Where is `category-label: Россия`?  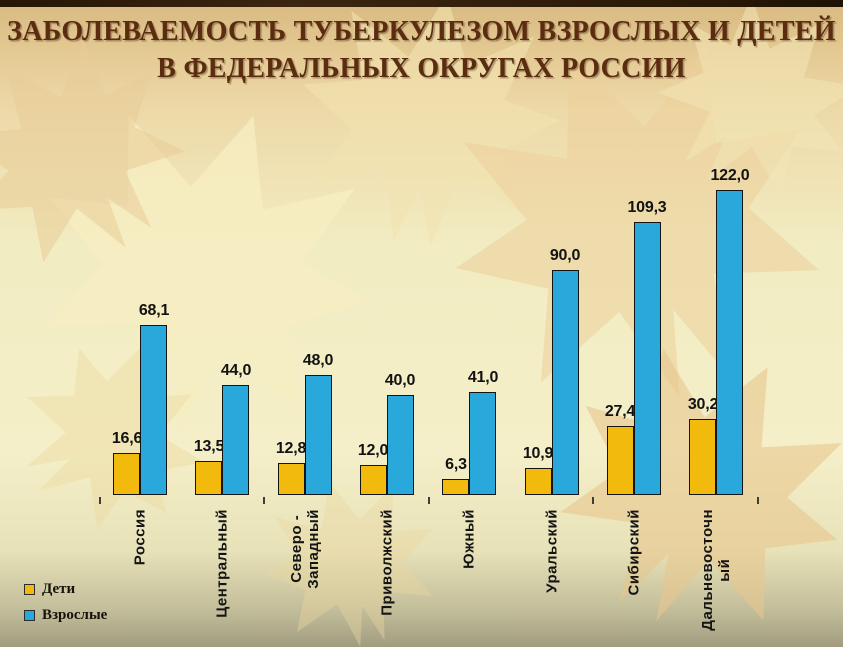
category-label: Россия is located at coordinates (140, 537).